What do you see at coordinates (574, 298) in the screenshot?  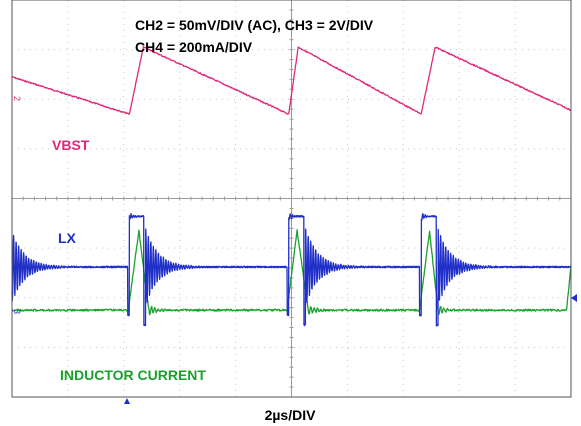 I see `trigger-level-marker` at bounding box center [574, 298].